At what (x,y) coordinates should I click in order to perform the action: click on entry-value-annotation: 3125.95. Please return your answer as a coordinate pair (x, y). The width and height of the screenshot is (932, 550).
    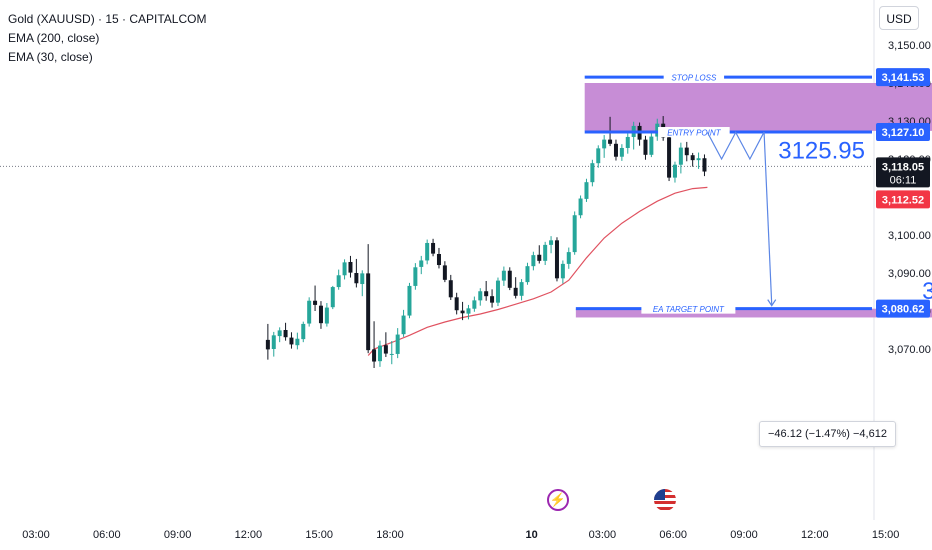
    Looking at the image, I should click on (821, 151).